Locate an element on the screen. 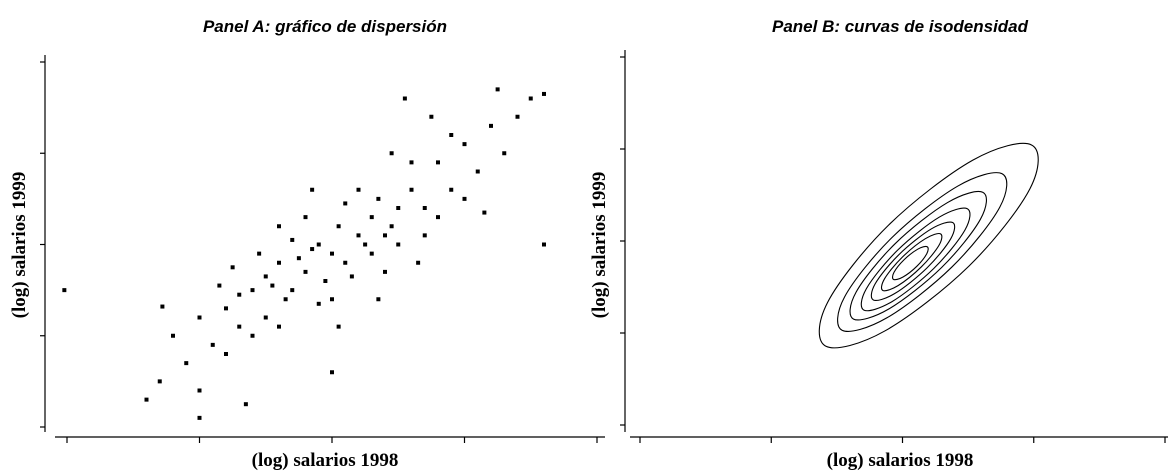  chart-title: Panel A: gráfico de dispersión is located at coordinates (325, 26).